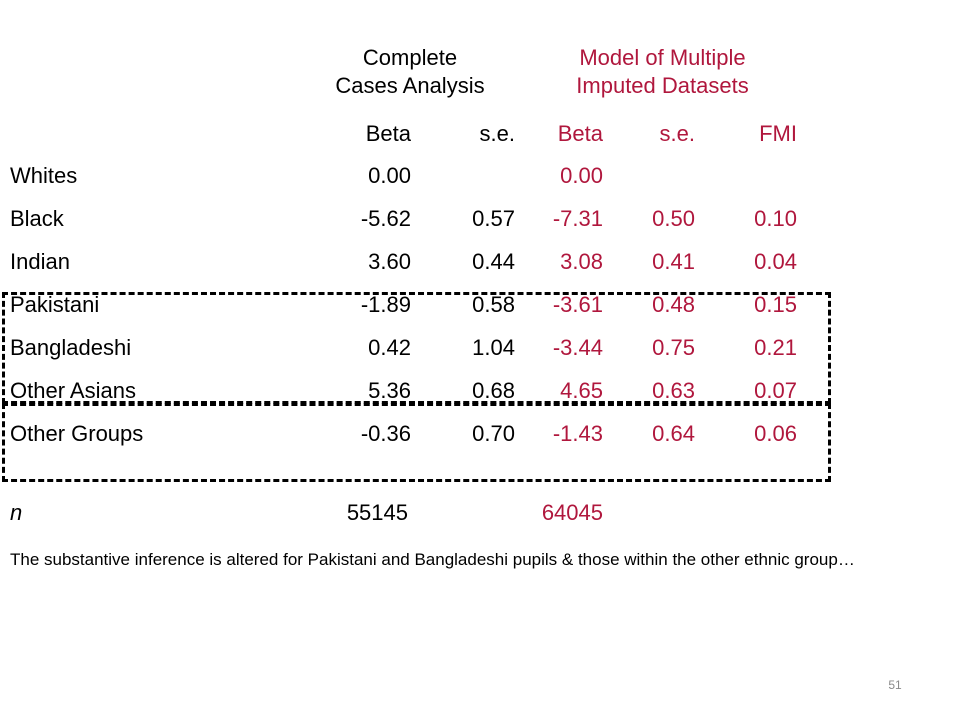  Describe the element at coordinates (385, 304) in the screenshot. I see `cell-cc-beta: -1.89` at that location.